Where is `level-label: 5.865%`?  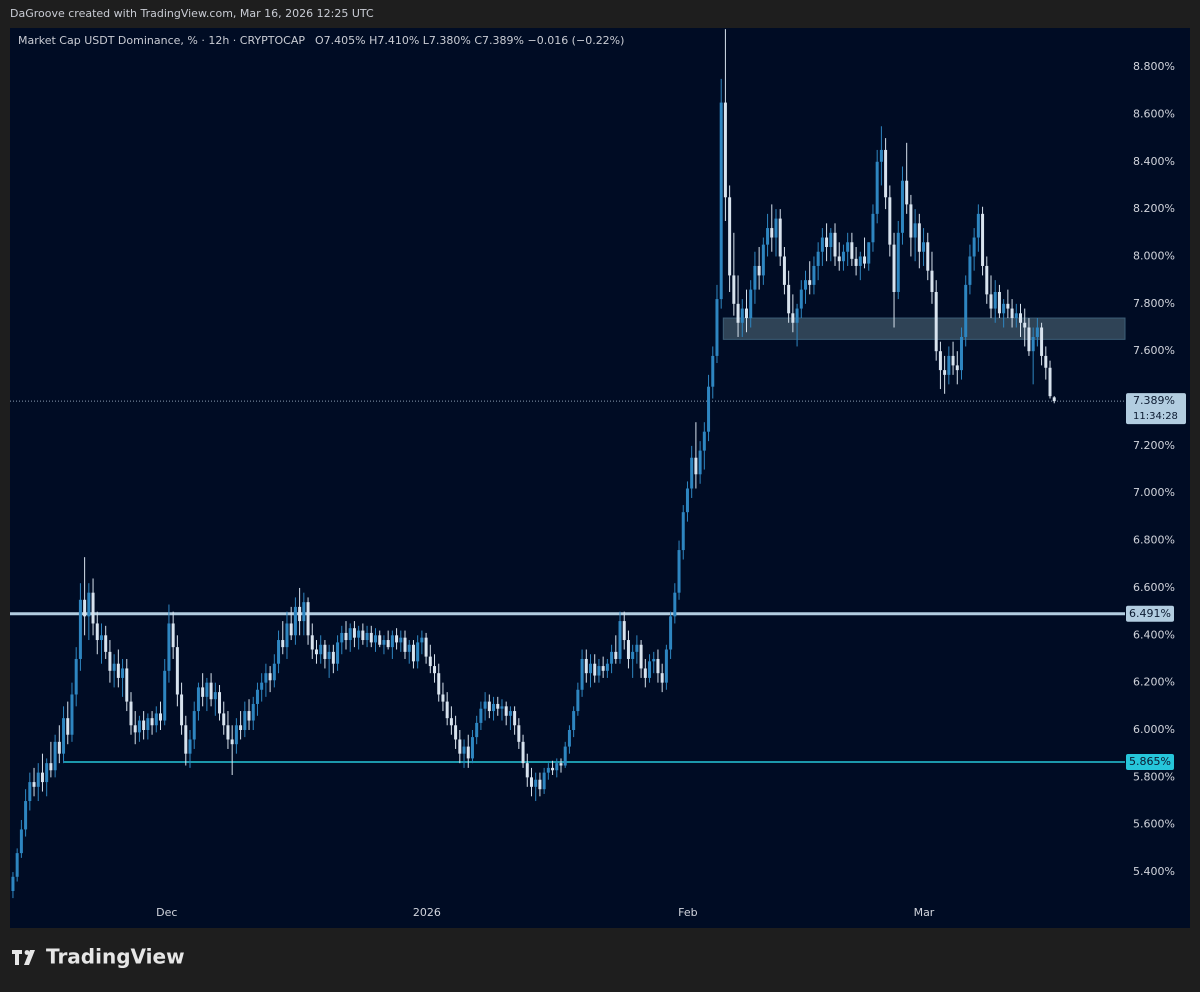 level-label: 5.865% is located at coordinates (1150, 761).